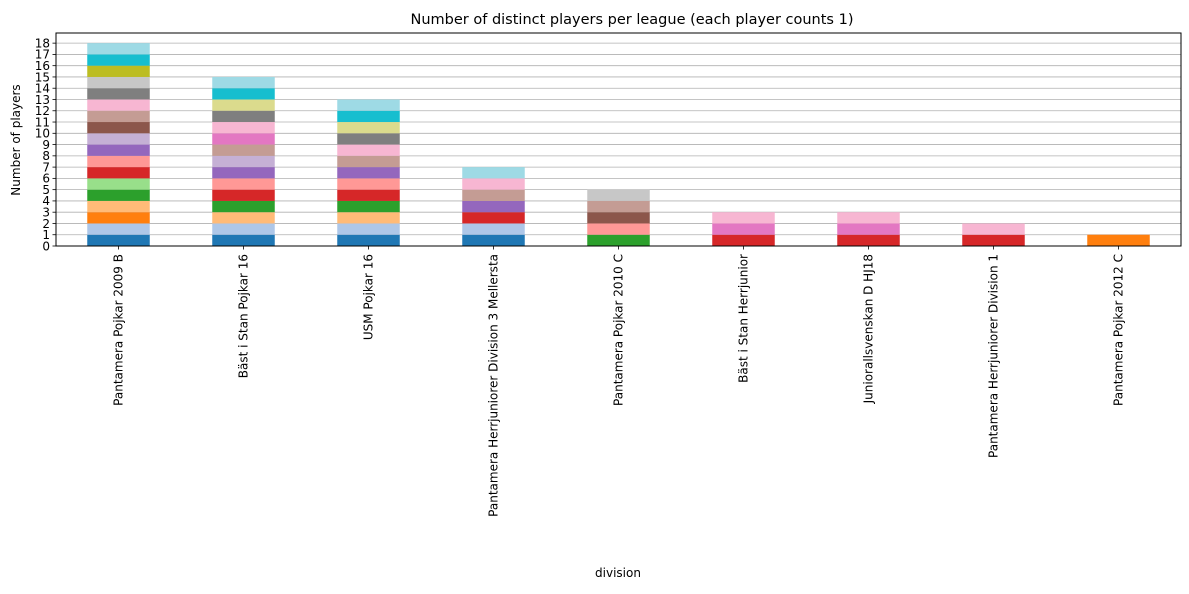 This screenshot has width=1189, height=594. I want to click on y-tick-label: 14, so click(42, 89).